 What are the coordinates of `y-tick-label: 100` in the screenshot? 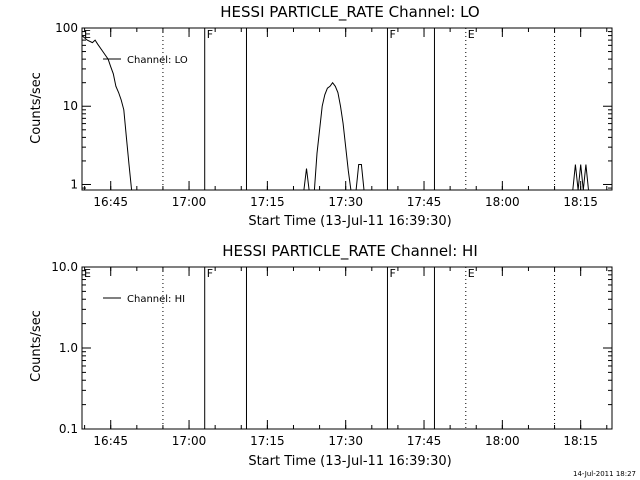 It's located at (66, 28).